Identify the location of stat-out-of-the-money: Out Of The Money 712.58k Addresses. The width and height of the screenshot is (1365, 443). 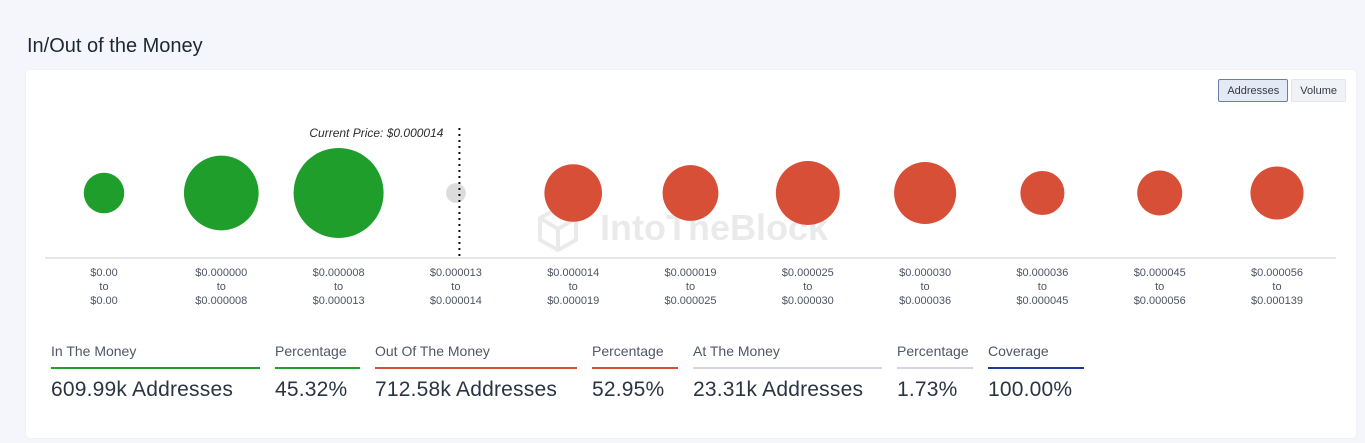
(476, 372).